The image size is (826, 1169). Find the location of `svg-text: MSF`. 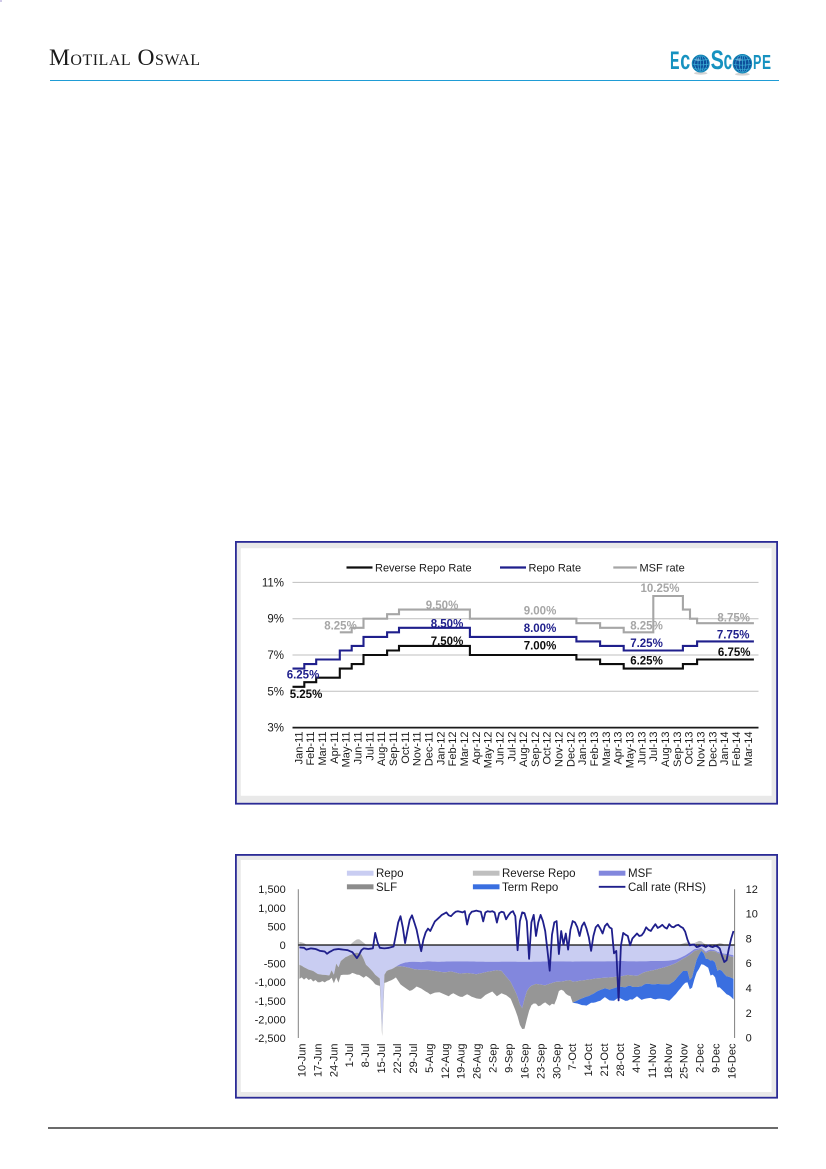

svg-text: MSF is located at coordinates (640, 874).